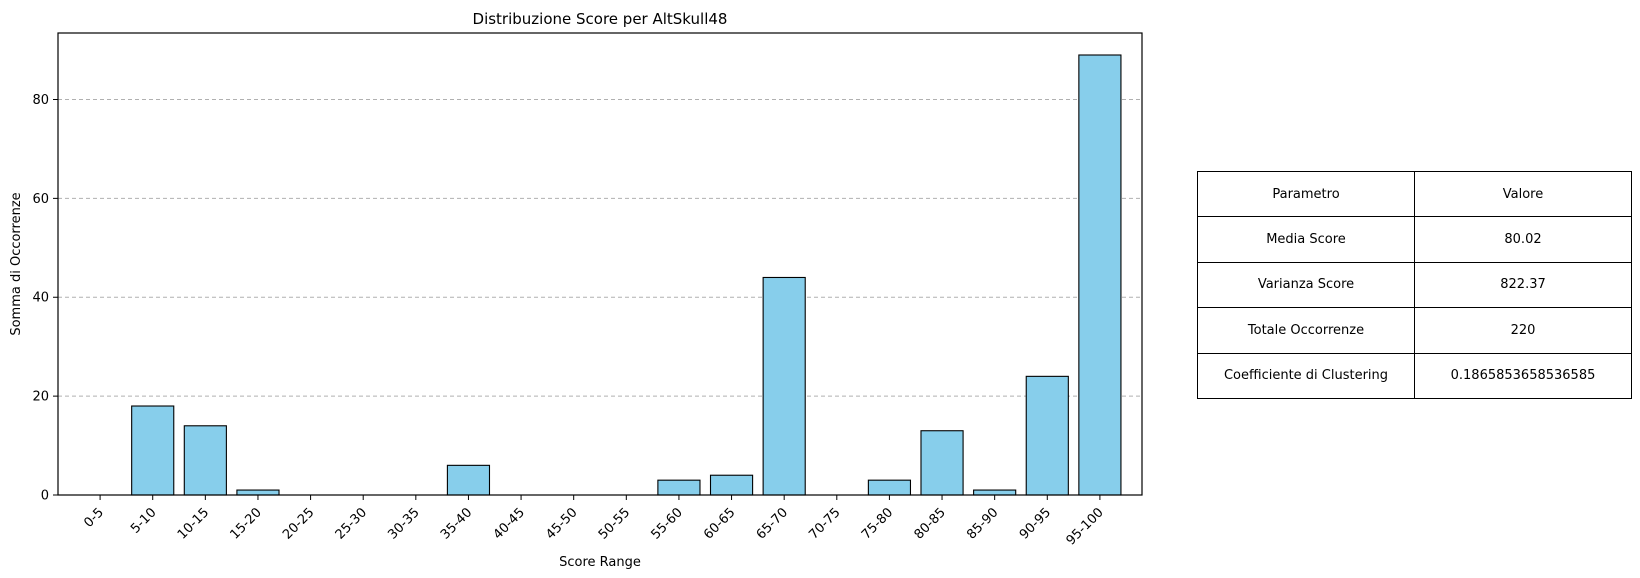 The width and height of the screenshot is (1640, 578). What do you see at coordinates (561, 523) in the screenshot?
I see `x-tick-label: 45-50` at bounding box center [561, 523].